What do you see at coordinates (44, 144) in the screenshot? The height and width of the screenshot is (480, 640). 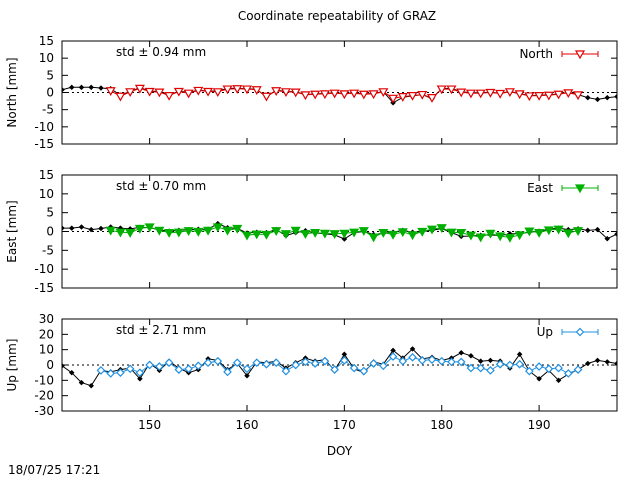 I see `ytick-label-north: -15` at bounding box center [44, 144].